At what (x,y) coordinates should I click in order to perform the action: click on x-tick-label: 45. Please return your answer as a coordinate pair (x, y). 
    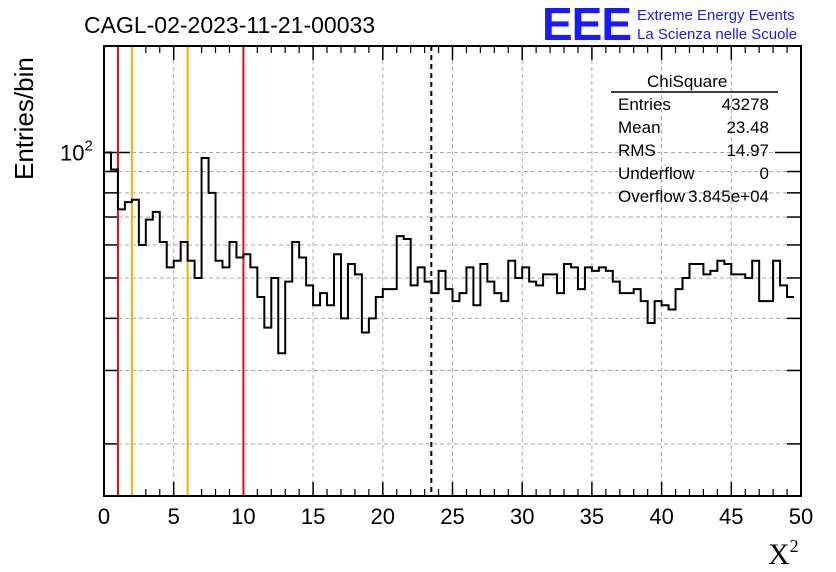
    Looking at the image, I should click on (731, 516).